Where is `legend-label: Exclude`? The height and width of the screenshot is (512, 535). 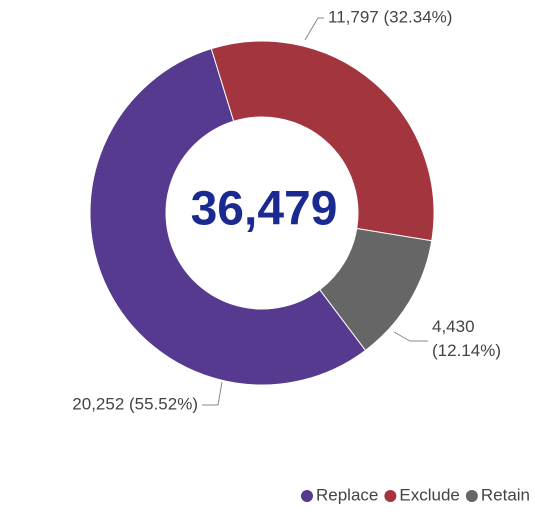
legend-label: Exclude is located at coordinates (429, 494).